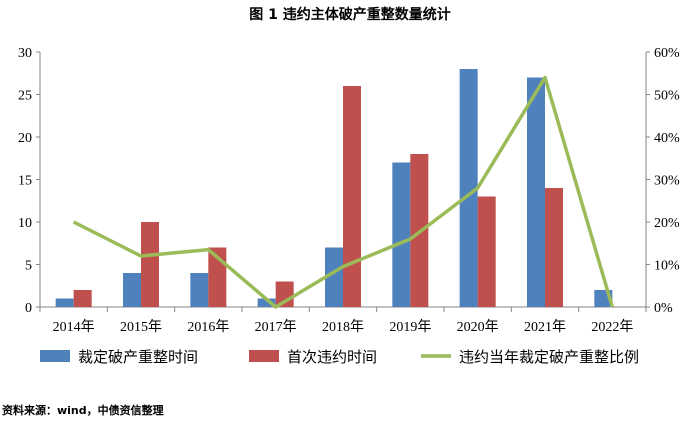  I want to click on y-right-tick-label: 40%, so click(667, 138).